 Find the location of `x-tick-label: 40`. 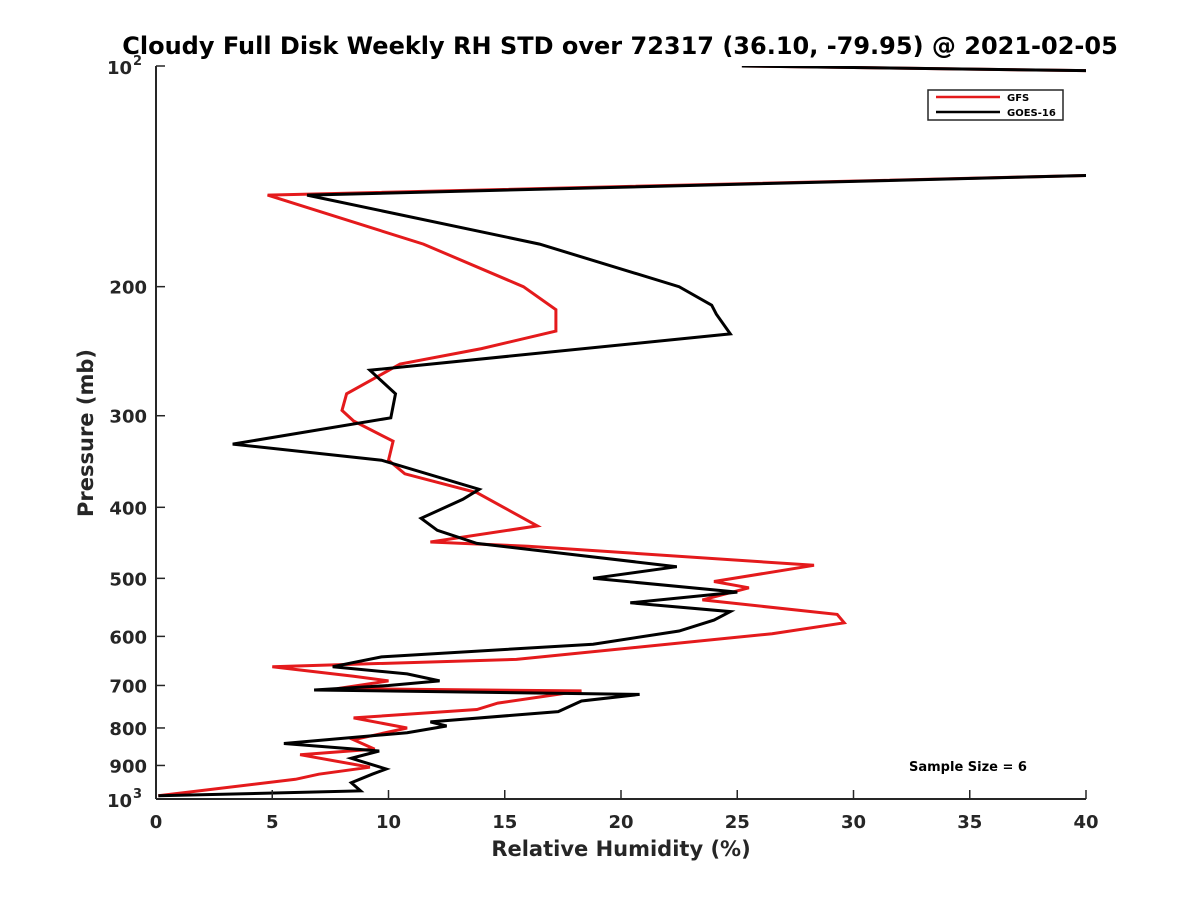

x-tick-label: 40 is located at coordinates (1085, 822).